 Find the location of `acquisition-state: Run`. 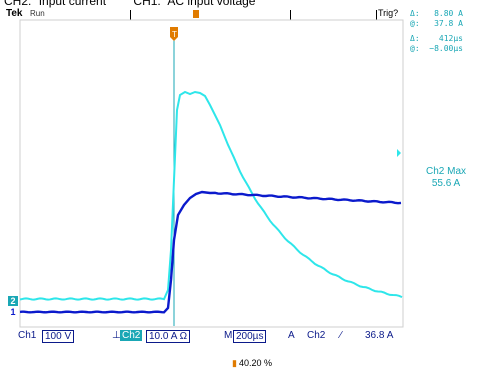

acquisition-state: Run is located at coordinates (37, 13).